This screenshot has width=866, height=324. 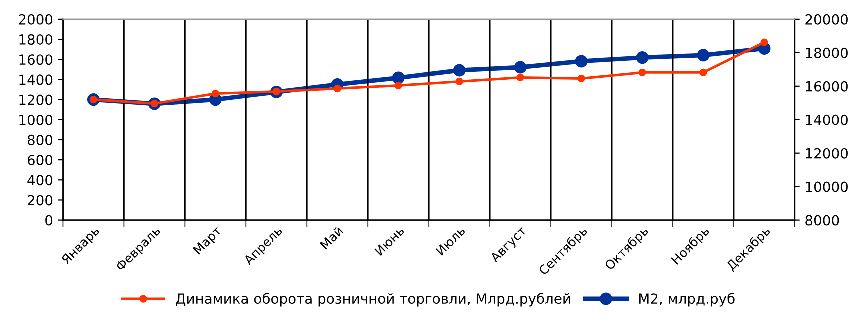 I want to click on y-tick-label: 1200, so click(x=36, y=100).